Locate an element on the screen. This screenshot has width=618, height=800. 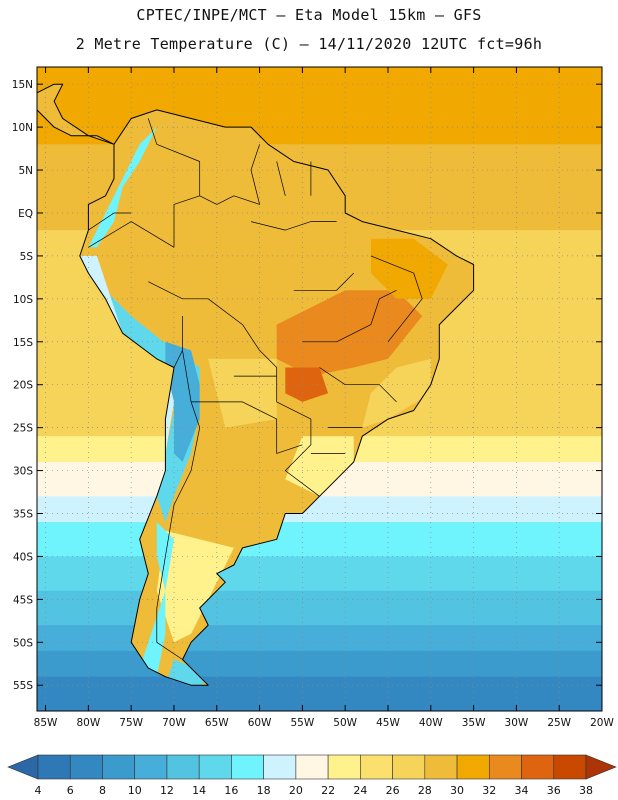
land-region-patagonia-warm is located at coordinates (195, 586).